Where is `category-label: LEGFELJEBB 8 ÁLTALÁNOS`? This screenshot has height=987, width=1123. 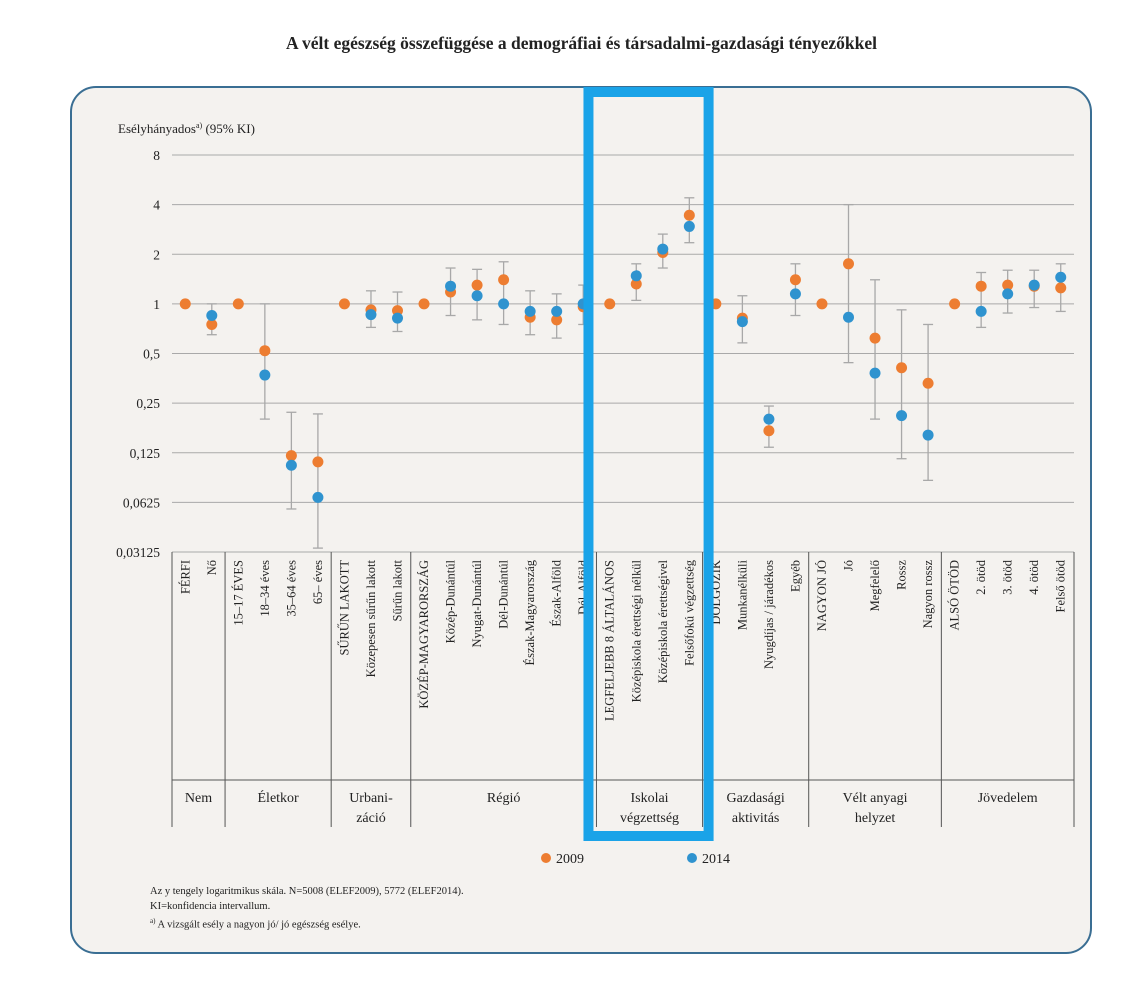 category-label: LEGFELJEBB 8 ÁLTALÁNOS is located at coordinates (610, 640).